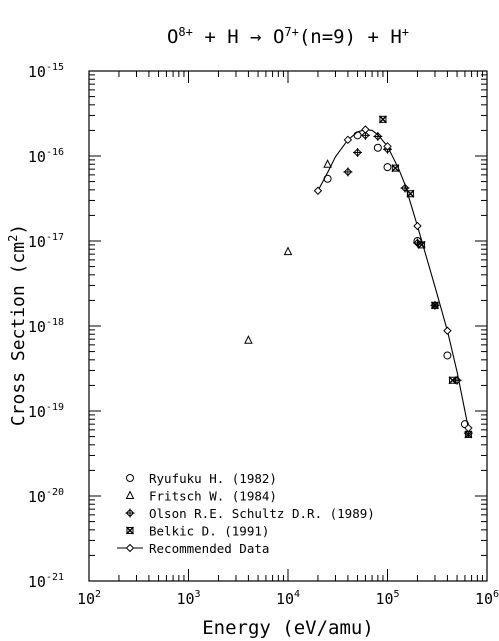  What do you see at coordinates (55, 237) in the screenshot?
I see `y-tick-label-exp: -17` at bounding box center [55, 237].